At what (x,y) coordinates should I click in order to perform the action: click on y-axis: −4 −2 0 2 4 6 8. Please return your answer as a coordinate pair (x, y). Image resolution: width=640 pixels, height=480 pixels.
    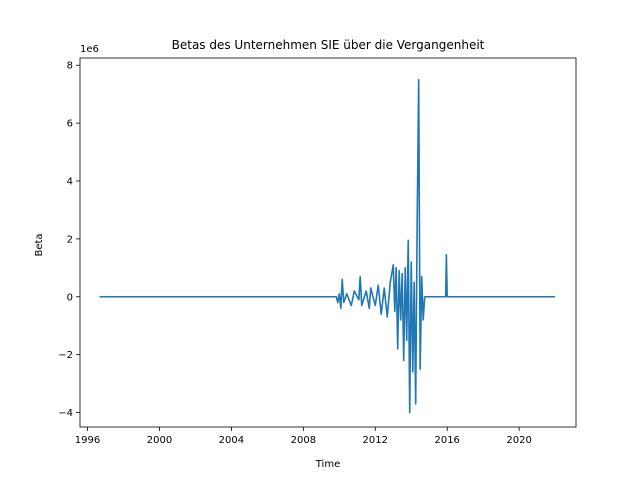
    Looking at the image, I should click on (69, 240).